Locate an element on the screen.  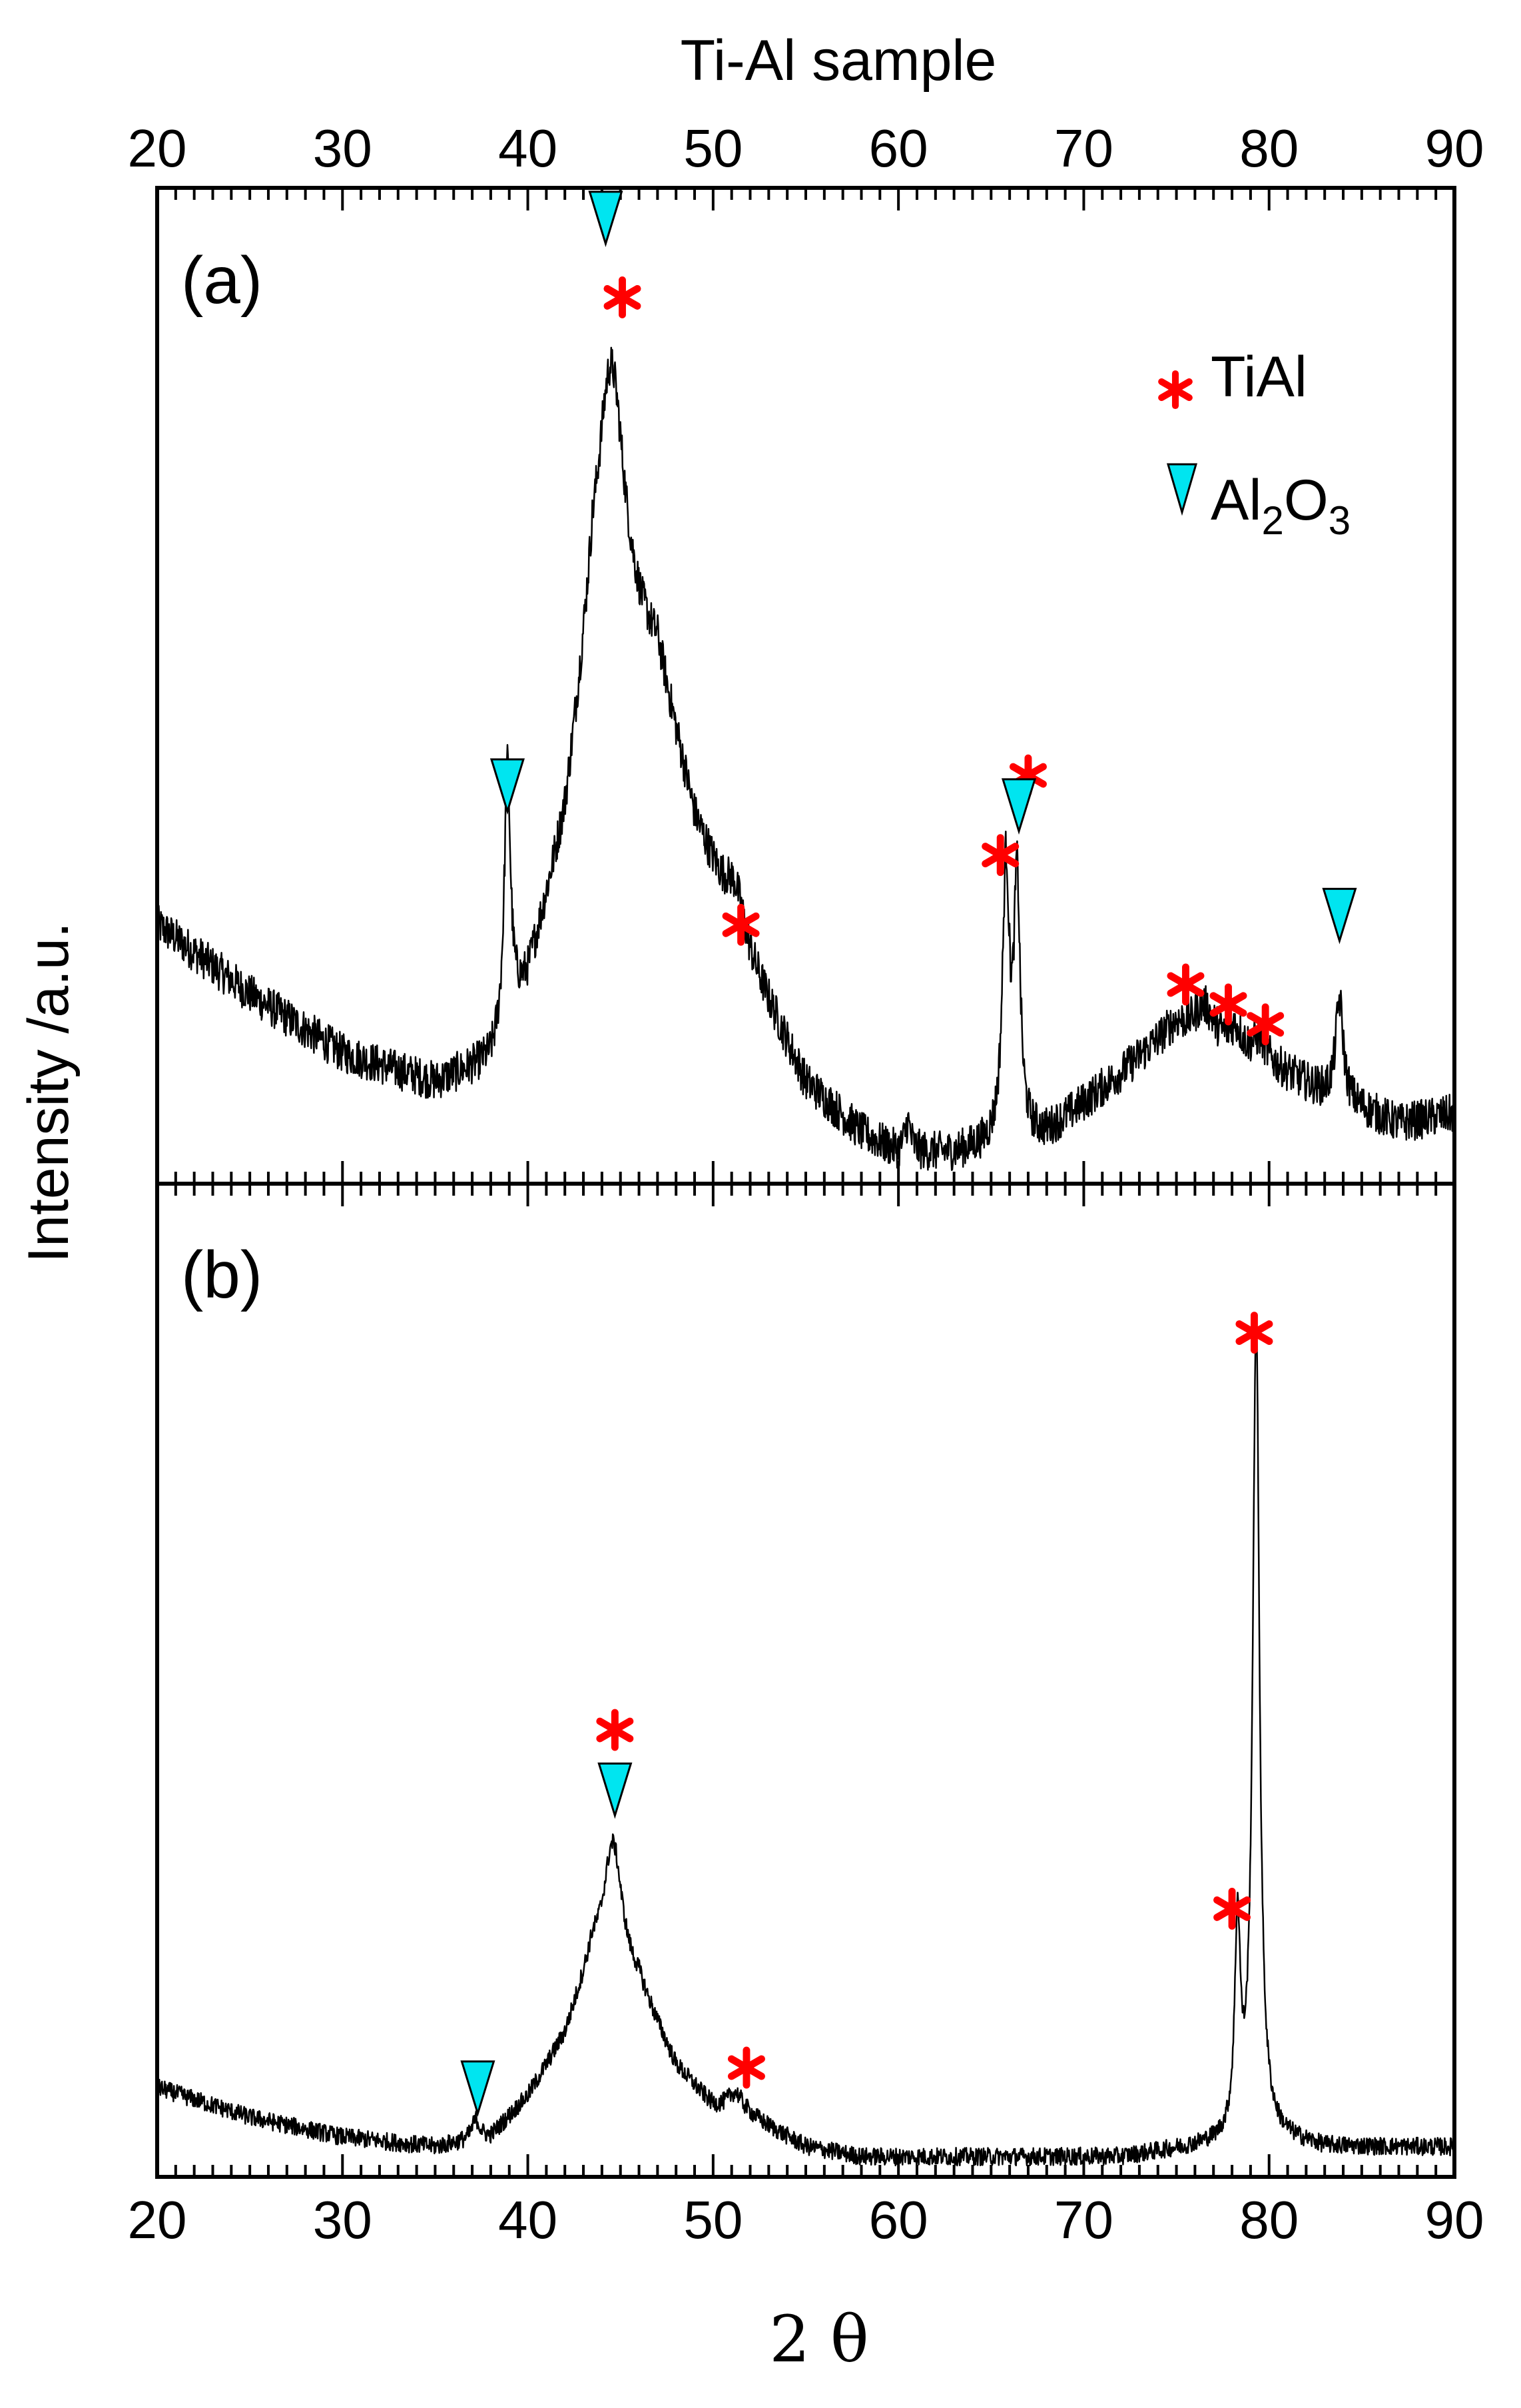
legend-al2o3-sub2: 3 is located at coordinates (1340, 520).